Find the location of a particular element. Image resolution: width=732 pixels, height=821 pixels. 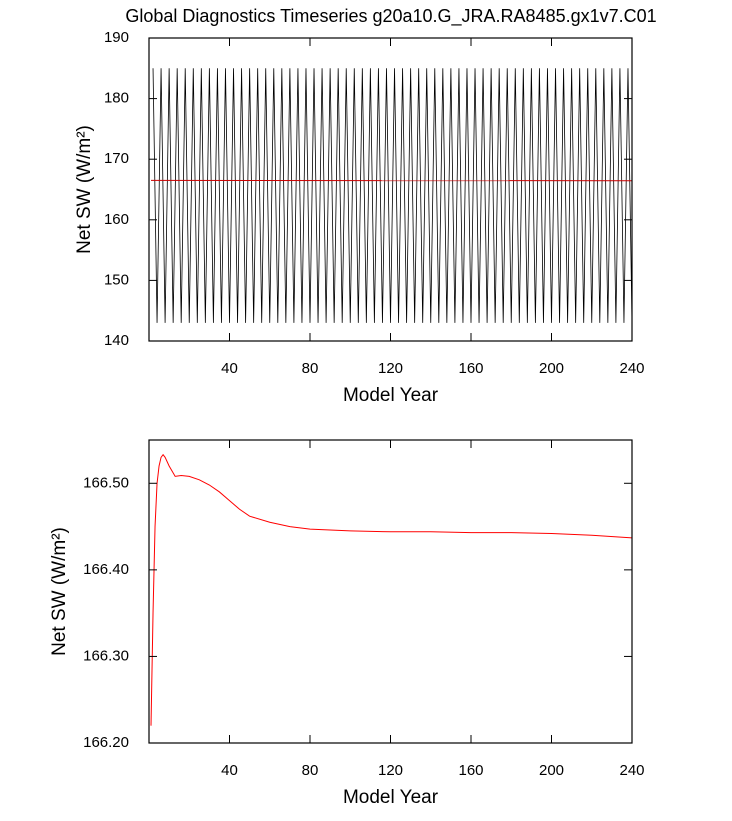

y-tick-label: 150 is located at coordinates (116, 279).